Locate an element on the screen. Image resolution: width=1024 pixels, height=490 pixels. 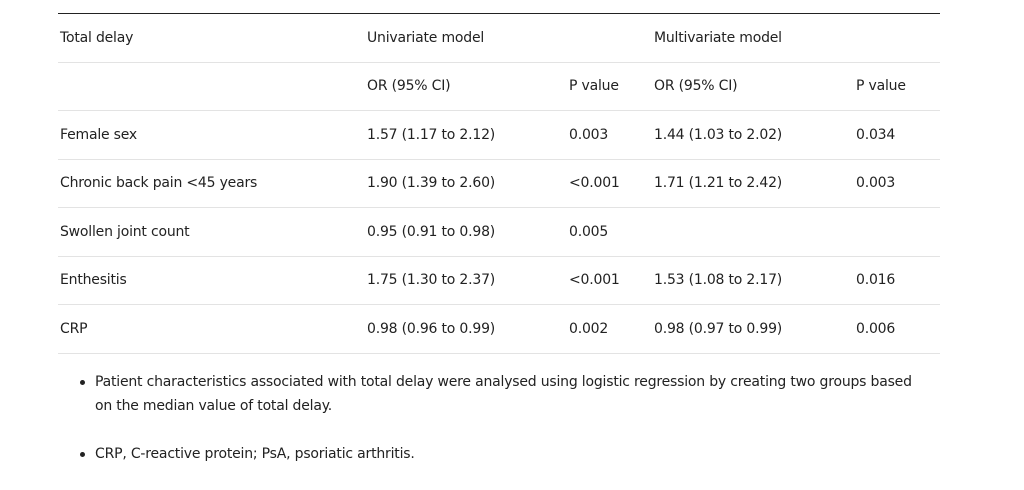
multi-or-ci-cell: 1.53 (1.08 to 2.17) is located at coordinates (753, 280).